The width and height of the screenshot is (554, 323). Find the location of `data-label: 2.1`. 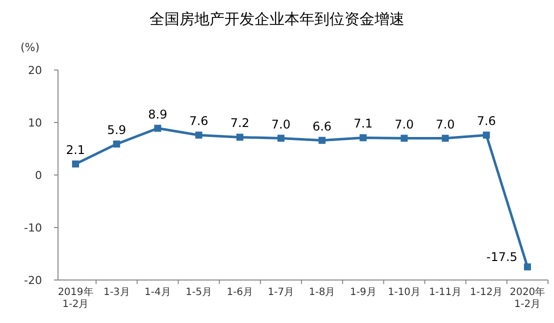

data-label: 2.1 is located at coordinates (76, 149).